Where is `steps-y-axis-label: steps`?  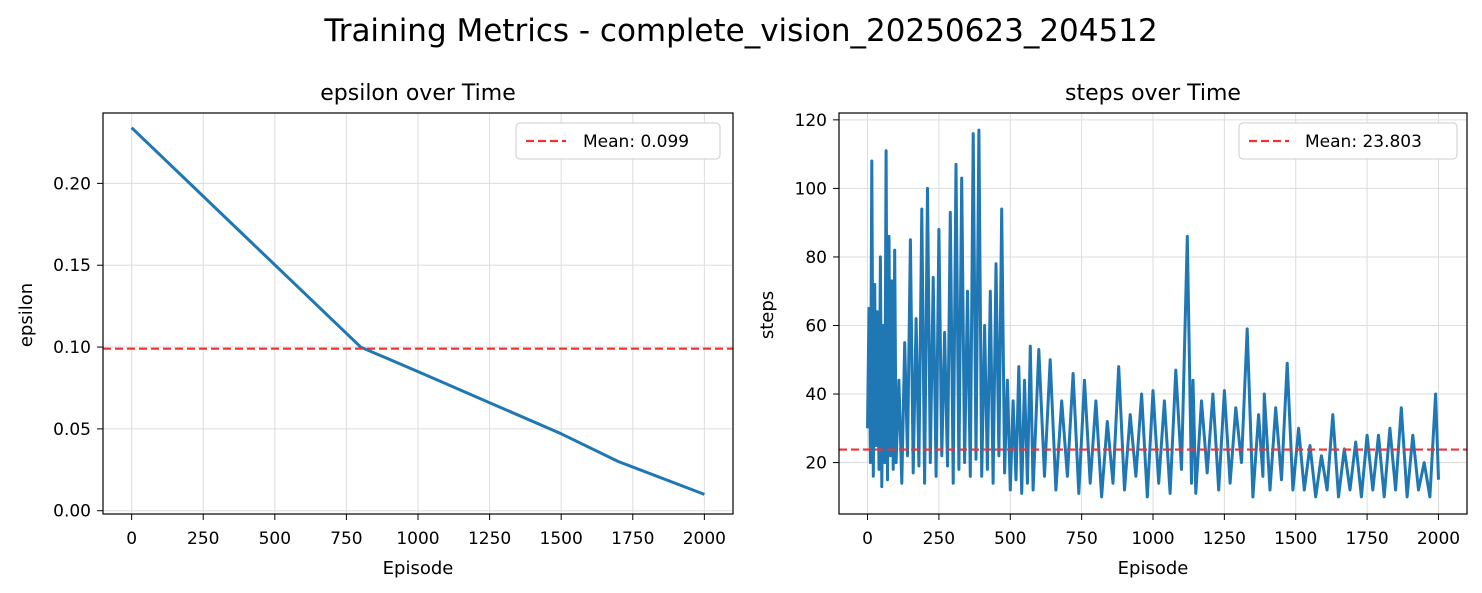 steps-y-axis-label: steps is located at coordinates (767, 315).